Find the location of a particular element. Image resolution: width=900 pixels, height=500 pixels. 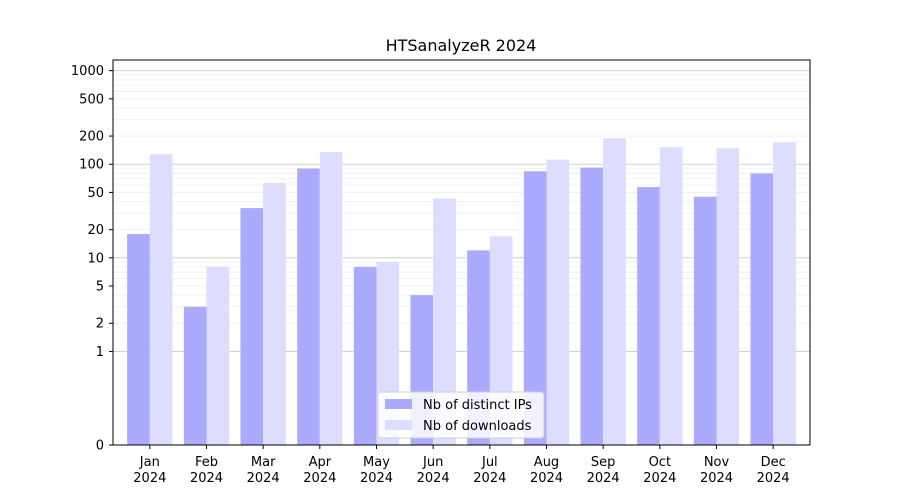

y-tick-label: 1000 is located at coordinates (87, 71).